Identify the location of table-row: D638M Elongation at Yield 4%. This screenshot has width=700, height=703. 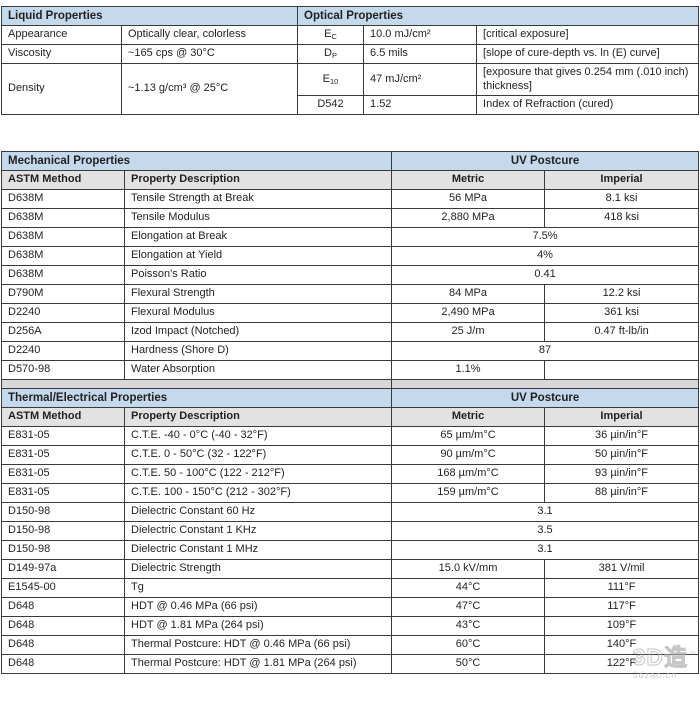
(350, 256).